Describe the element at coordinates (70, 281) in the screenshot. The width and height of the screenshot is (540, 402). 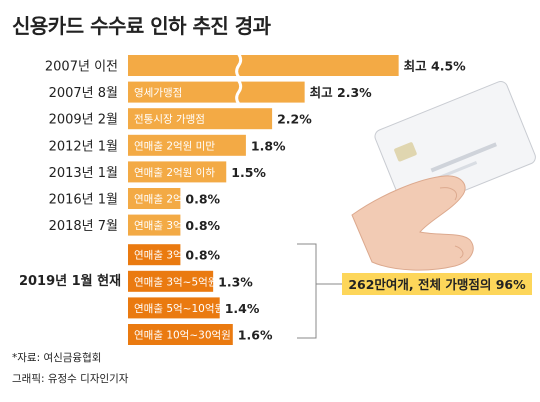
I see `group-label: 2019년 1월 현재` at that location.